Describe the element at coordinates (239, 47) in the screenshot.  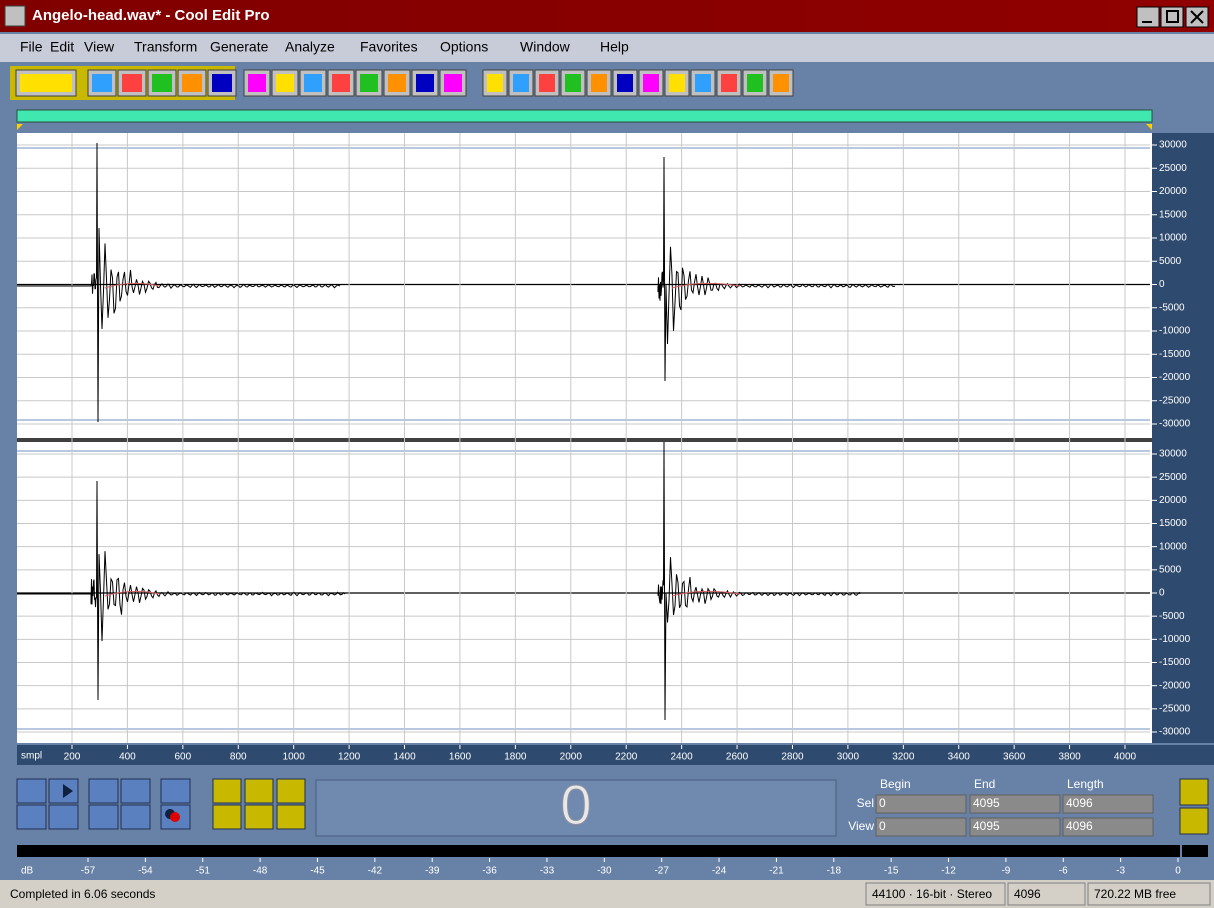
I see `menu-item: Generate` at that location.